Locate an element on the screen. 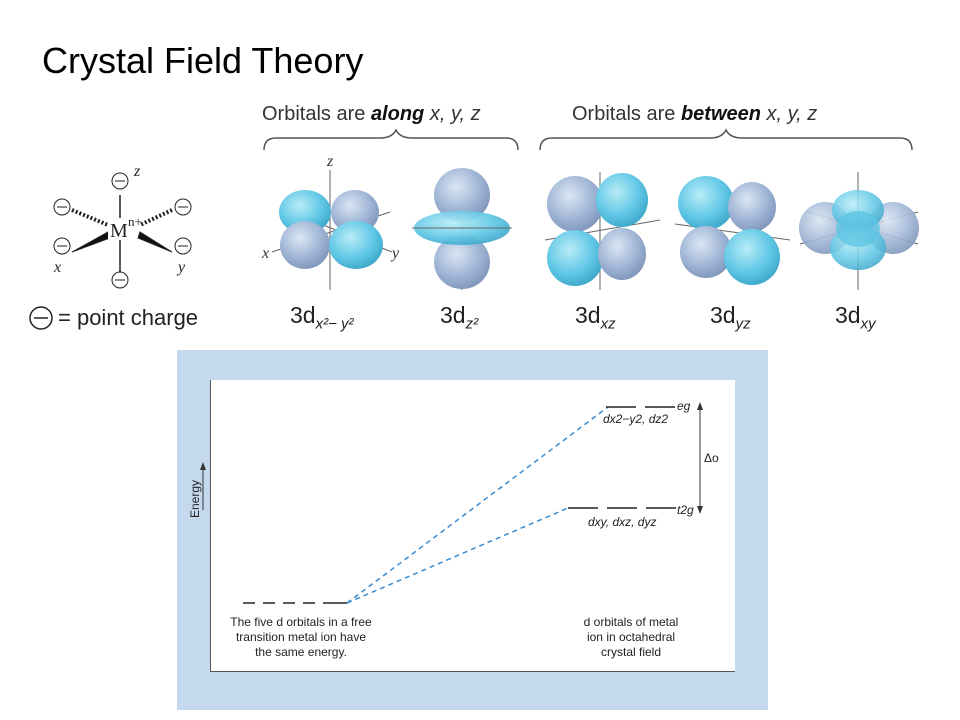 The width and height of the screenshot is (960, 720). t2g-connector is located at coordinates (457, 555).